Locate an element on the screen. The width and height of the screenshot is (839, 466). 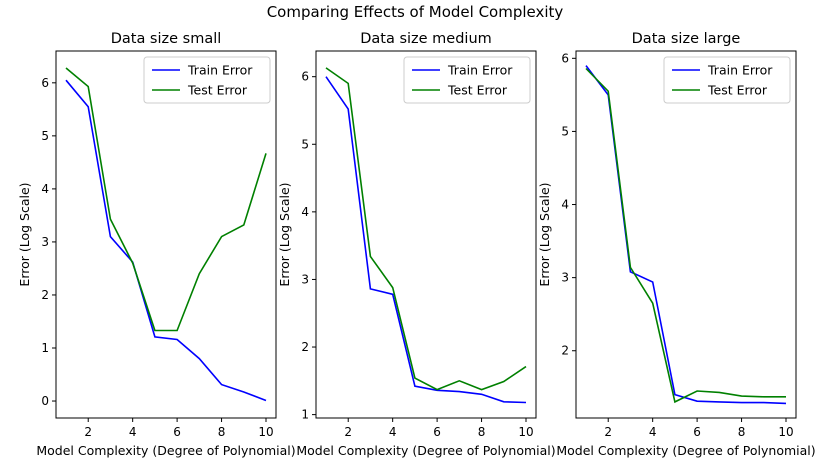
figure-suptitle: Comparing Effects of Model Complexity is located at coordinates (415, 12).